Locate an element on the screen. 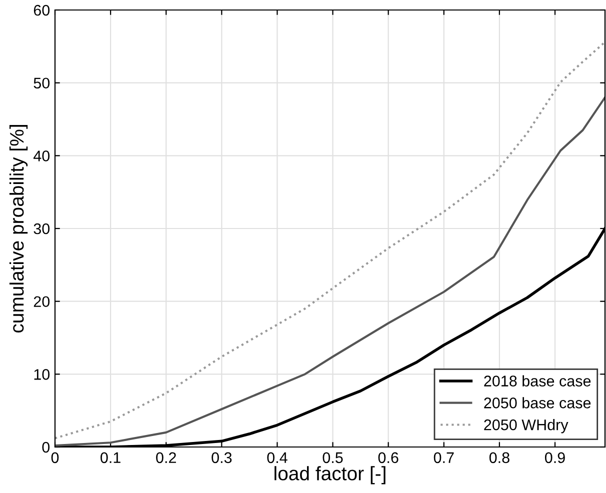  legend-label: 2050 WHdry is located at coordinates (526, 426).